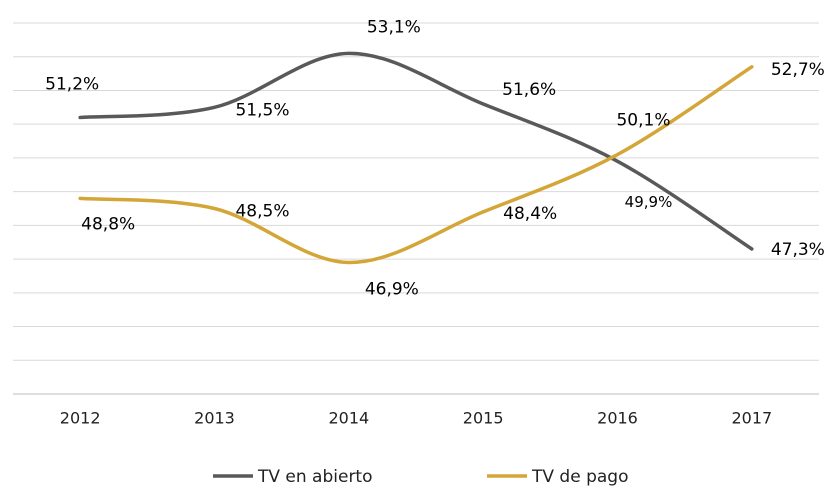 This screenshot has width=837, height=501. What do you see at coordinates (262, 110) in the screenshot?
I see `data-label: 51,5%` at bounding box center [262, 110].